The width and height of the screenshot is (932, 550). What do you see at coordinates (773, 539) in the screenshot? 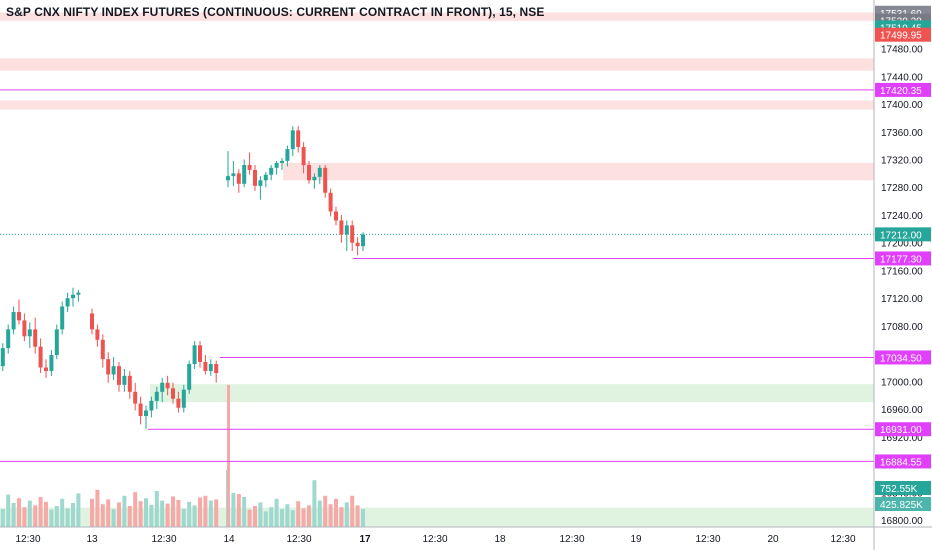
I see `x-tick-label: 20` at bounding box center [773, 539].